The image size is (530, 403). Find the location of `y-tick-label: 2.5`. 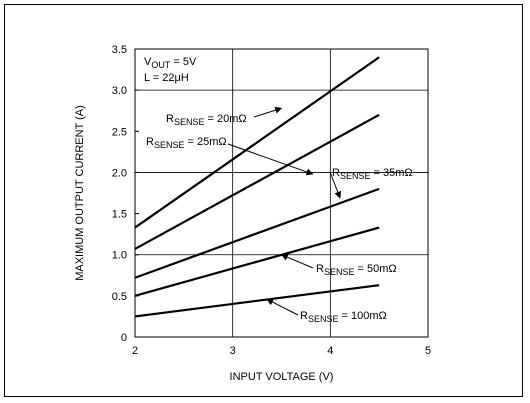

y-tick-label: 2.5 is located at coordinates (119, 132).